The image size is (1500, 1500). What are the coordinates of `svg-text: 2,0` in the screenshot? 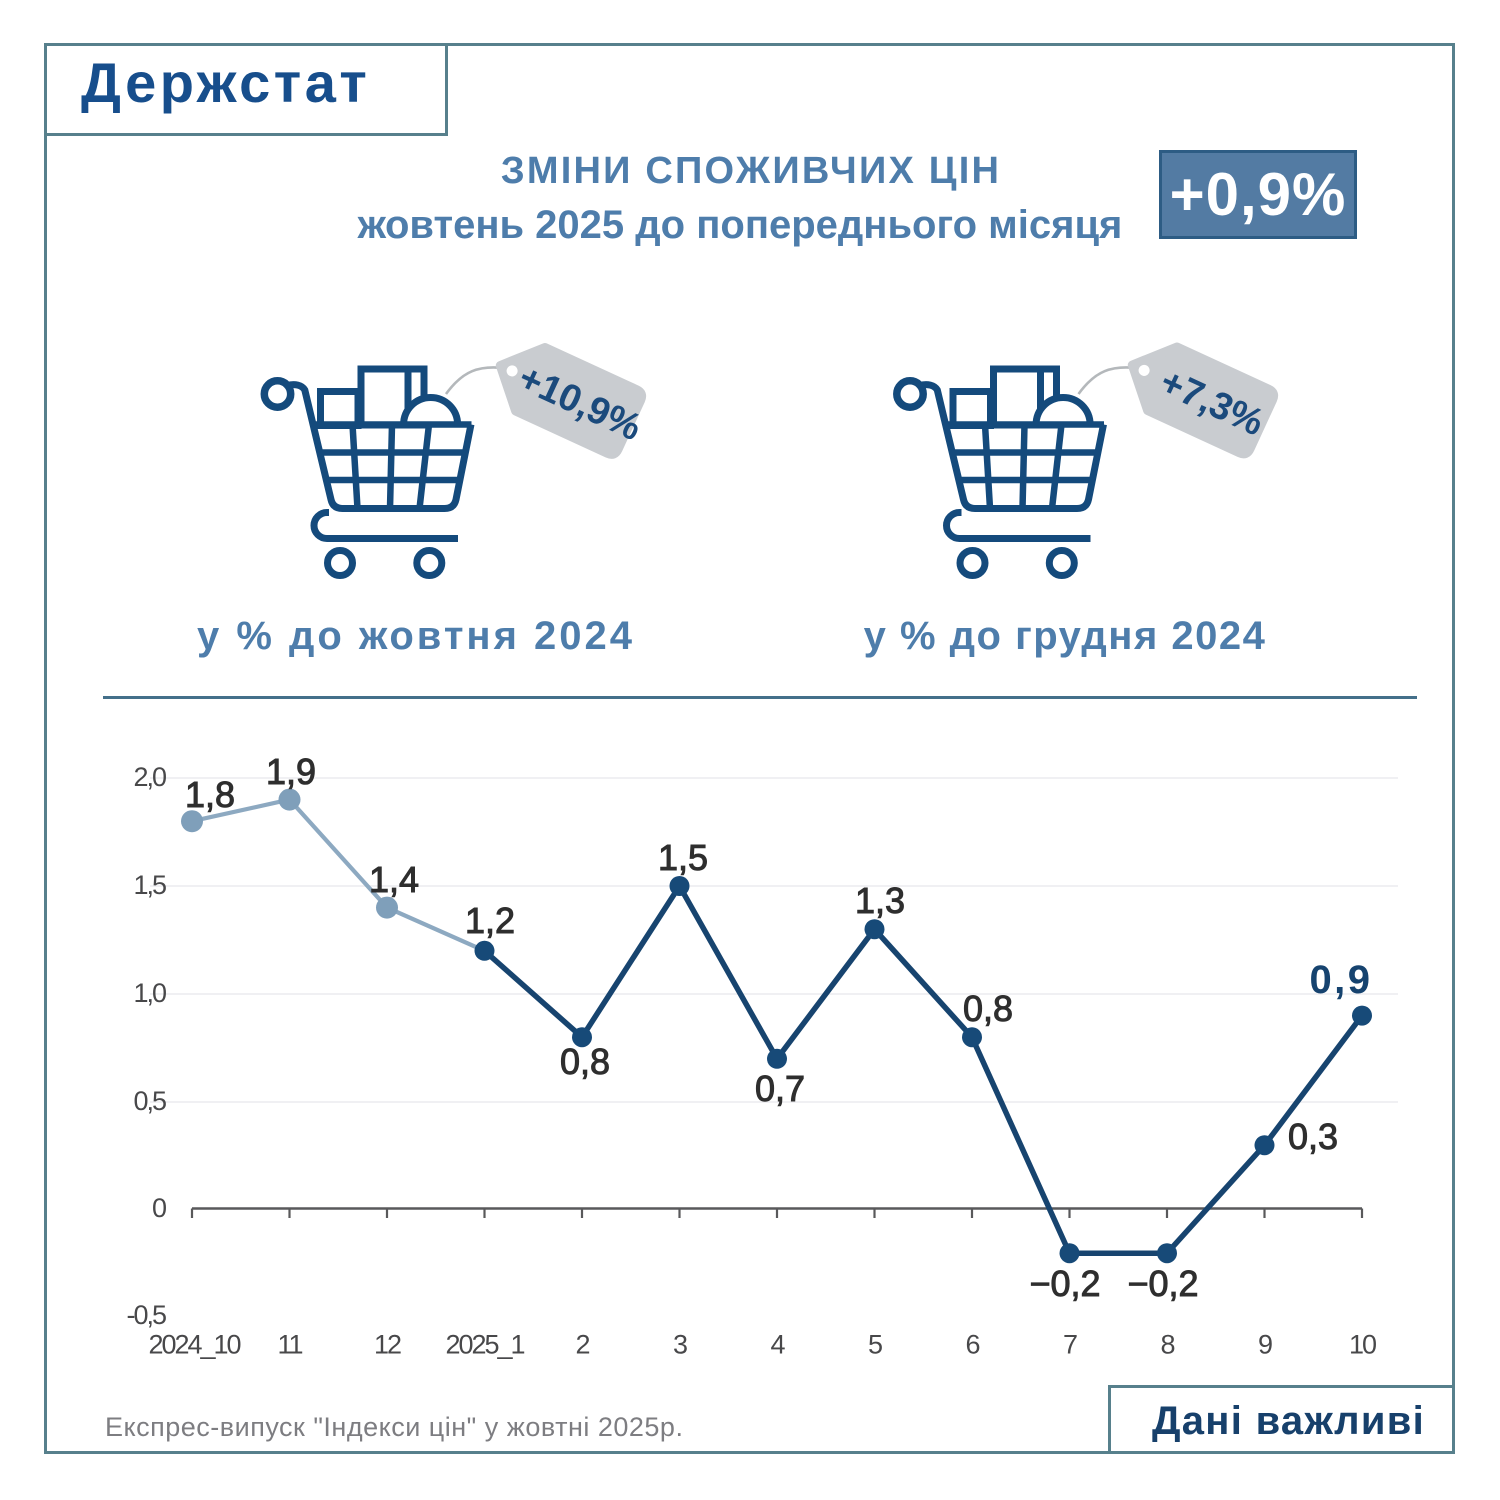 It's located at (149, 777).